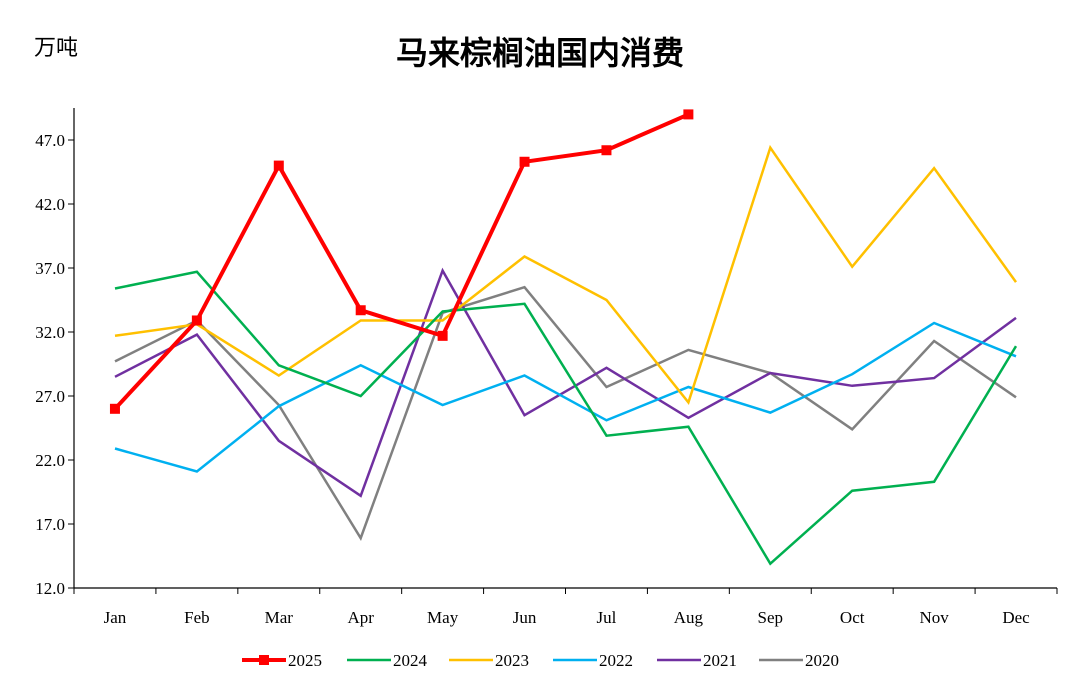  I want to click on x-tick-label: Sep, so click(771, 617).